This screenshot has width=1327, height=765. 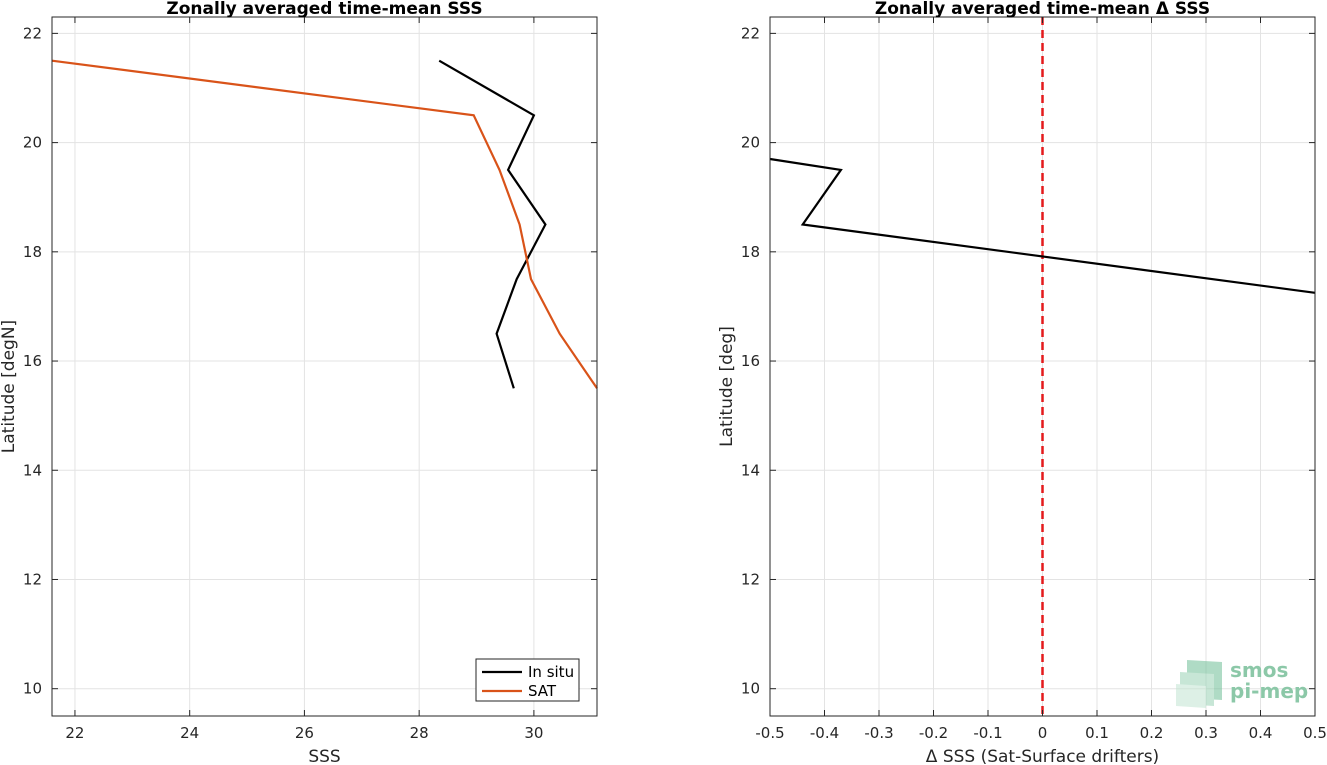 What do you see at coordinates (1315, 733) in the screenshot?
I see `x-tick-label: 0.5` at bounding box center [1315, 733].